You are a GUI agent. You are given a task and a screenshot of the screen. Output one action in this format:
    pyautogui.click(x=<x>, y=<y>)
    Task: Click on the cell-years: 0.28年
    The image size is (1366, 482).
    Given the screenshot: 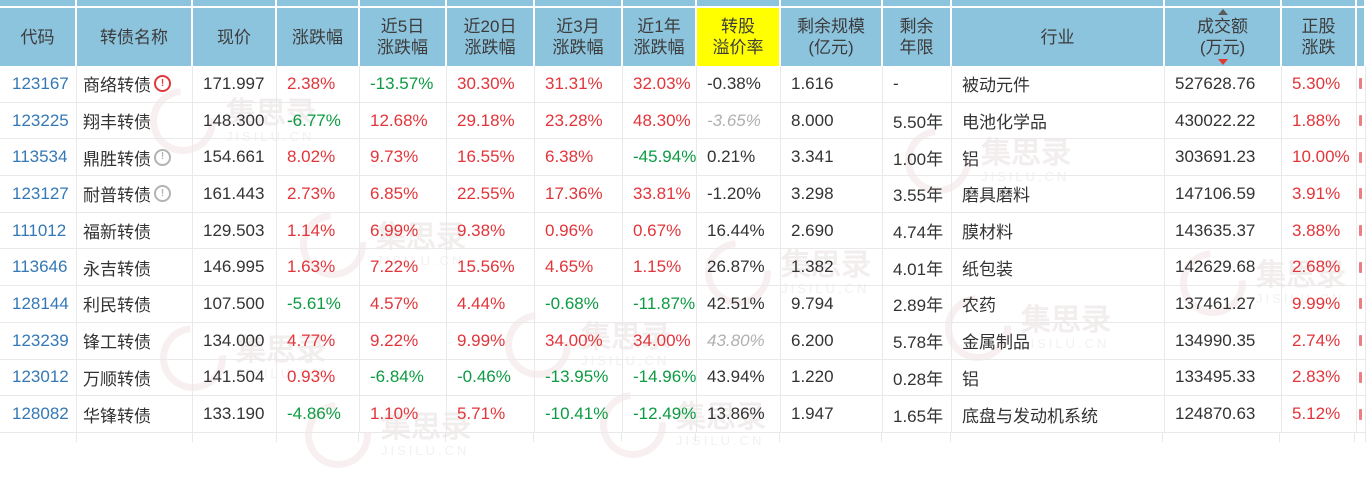 What is the action you would take?
    pyautogui.click(x=917, y=377)
    